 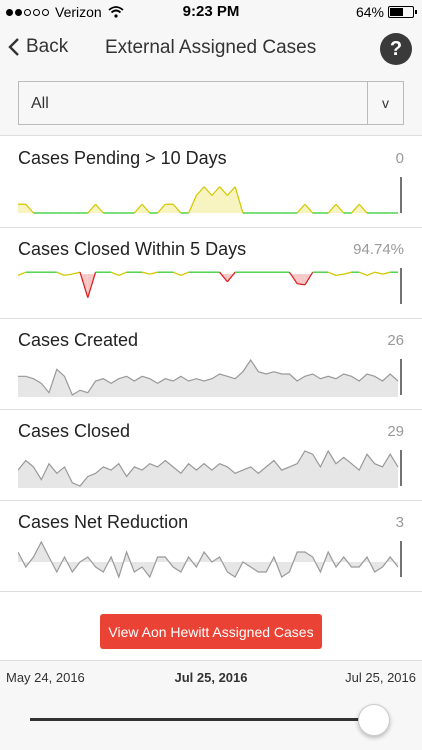 What do you see at coordinates (399, 522) in the screenshot?
I see `metric-value: 3` at bounding box center [399, 522].